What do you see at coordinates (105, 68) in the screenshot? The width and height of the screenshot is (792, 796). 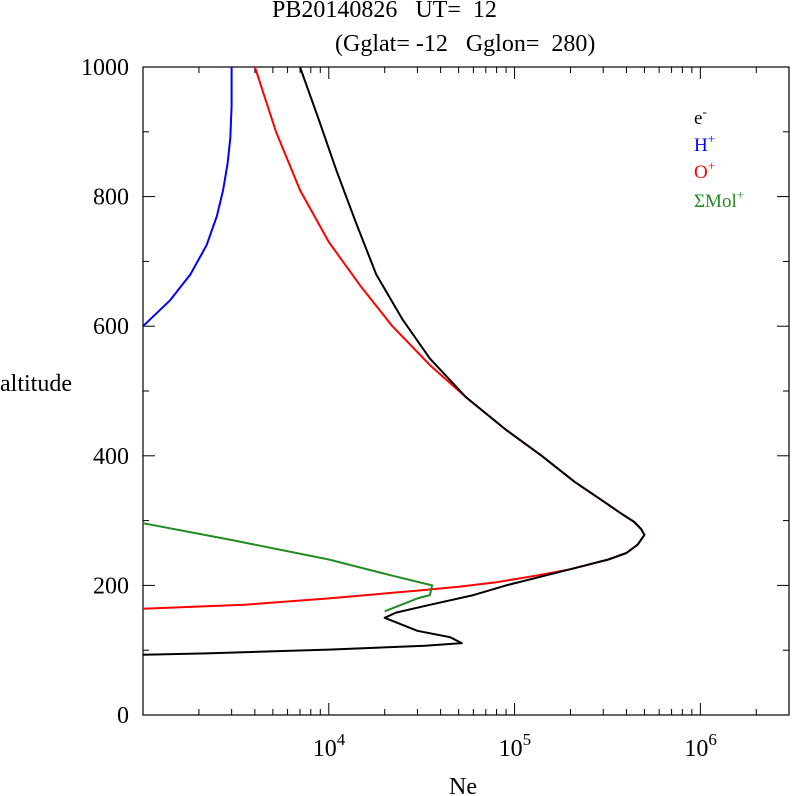 I see `y-tick-label: 1000` at bounding box center [105, 68].